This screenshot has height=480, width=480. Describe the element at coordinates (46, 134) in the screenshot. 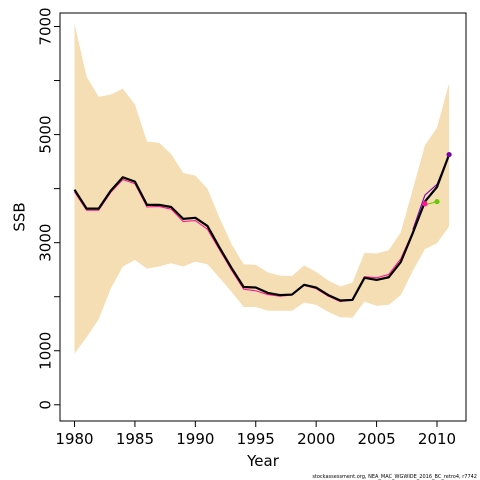

I see `y-tick-label: 5000` at that location.